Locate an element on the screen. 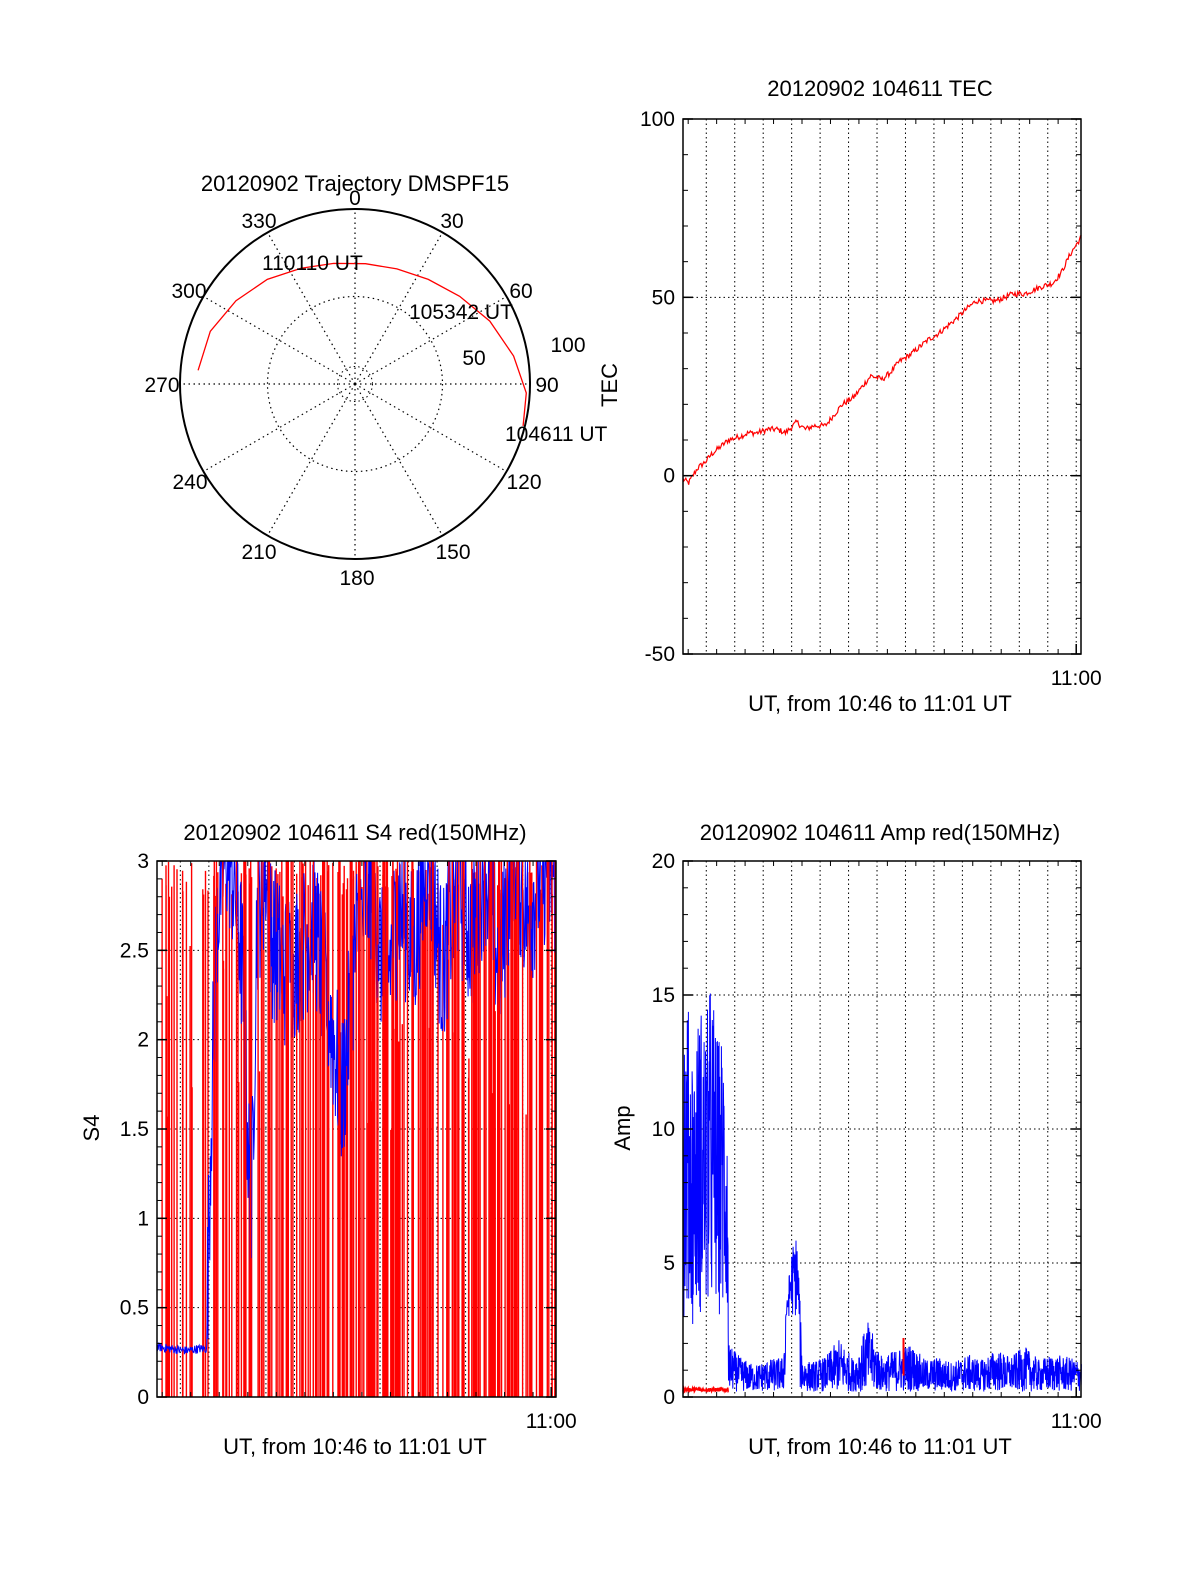 The image size is (1200, 1575). tec-plot: -50 0 50 100 11:00 is located at coordinates (871, 399).